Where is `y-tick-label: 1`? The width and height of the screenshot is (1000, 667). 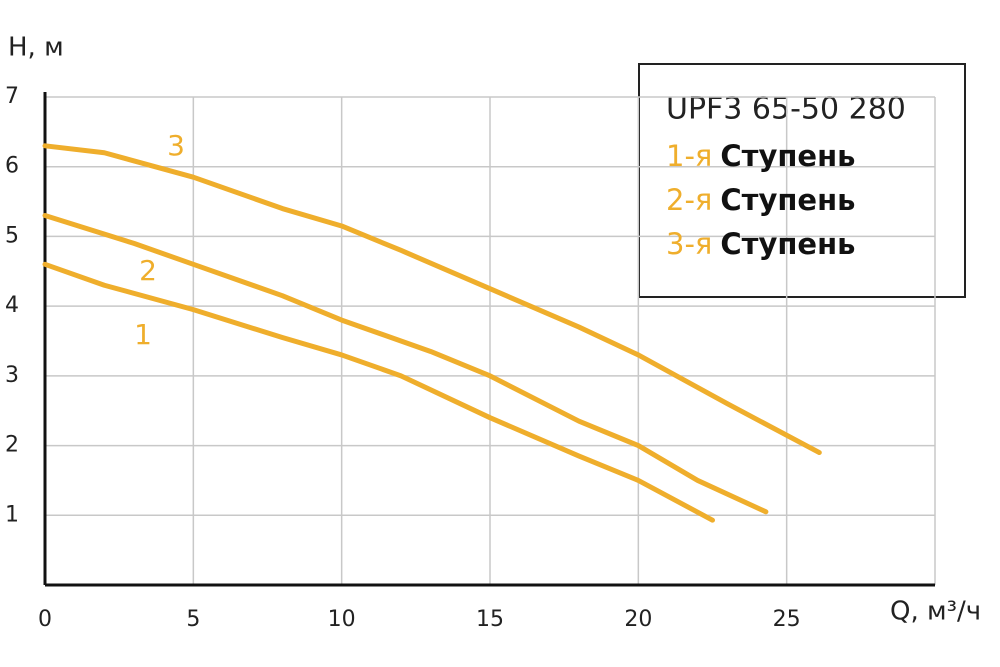
y-tick-label: 1 is located at coordinates (12, 514).